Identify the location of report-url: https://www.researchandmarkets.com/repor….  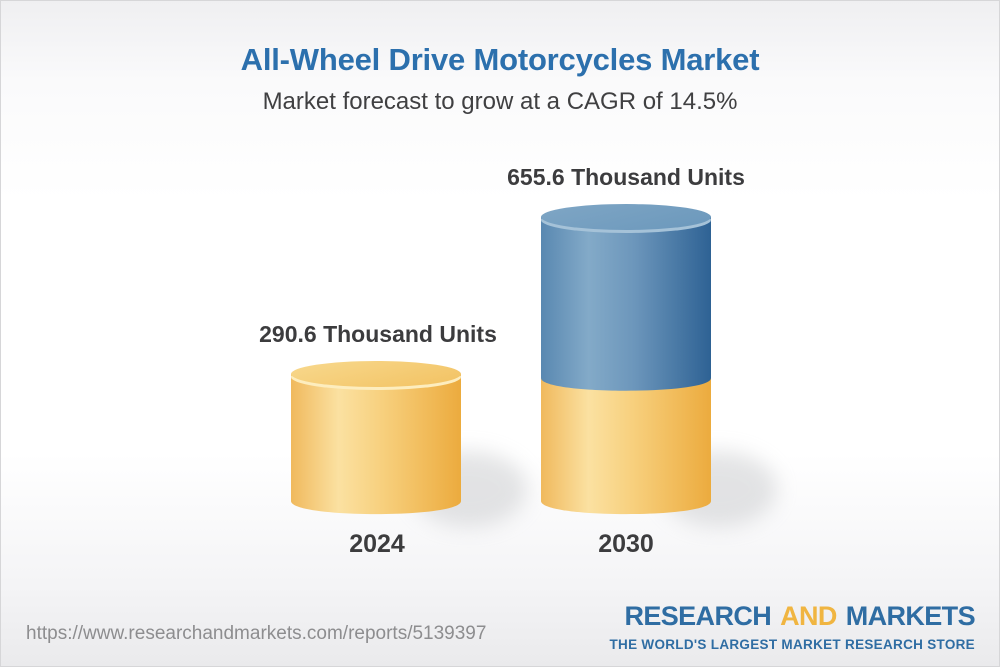
(256, 633).